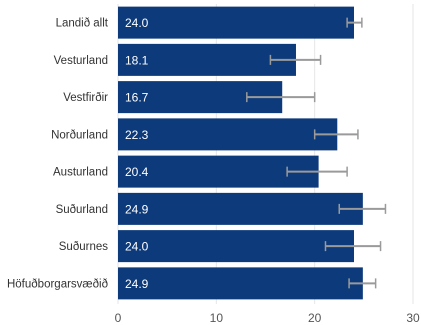  Describe the element at coordinates (81, 61) in the screenshot. I see `category-label: Vesturland` at that location.